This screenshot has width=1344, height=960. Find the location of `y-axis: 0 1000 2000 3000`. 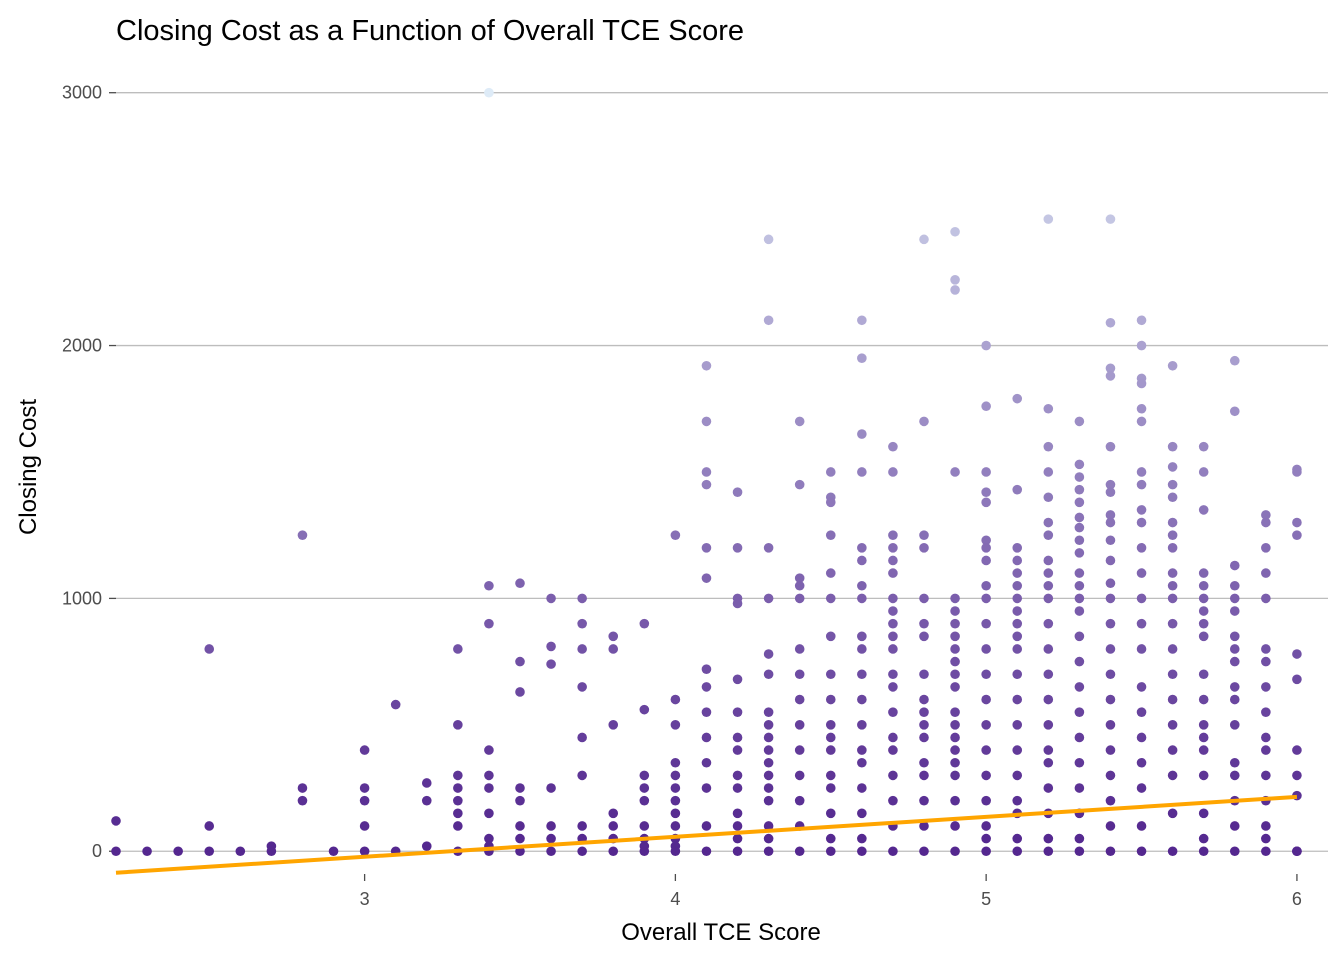

y-axis: 0 1000 2000 3000 is located at coordinates (89, 472).